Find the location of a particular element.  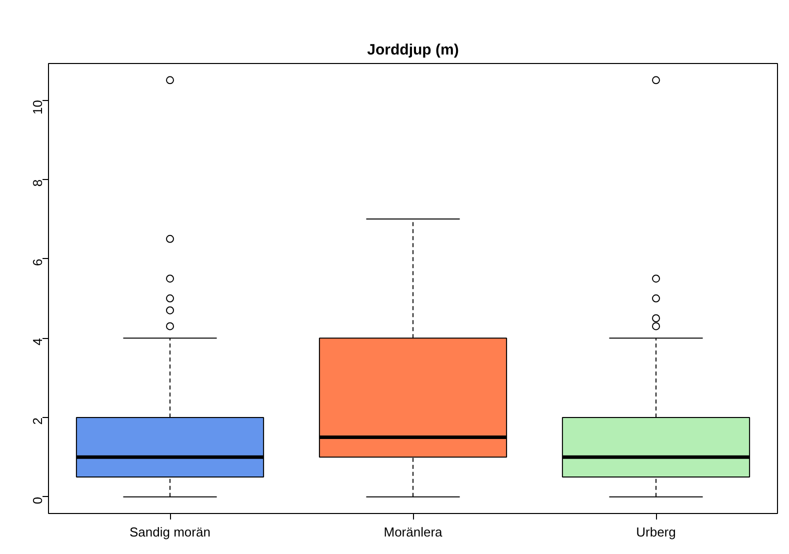

y-tick-label: 8 is located at coordinates (37, 183).